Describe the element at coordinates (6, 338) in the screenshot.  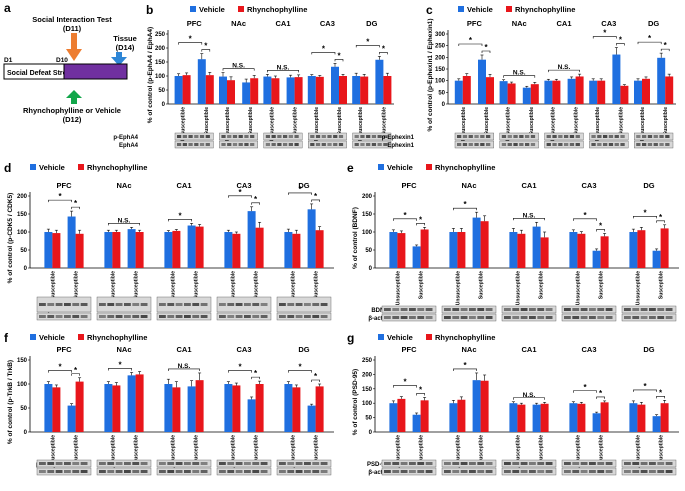
I see `panel-letter: f` at that location.